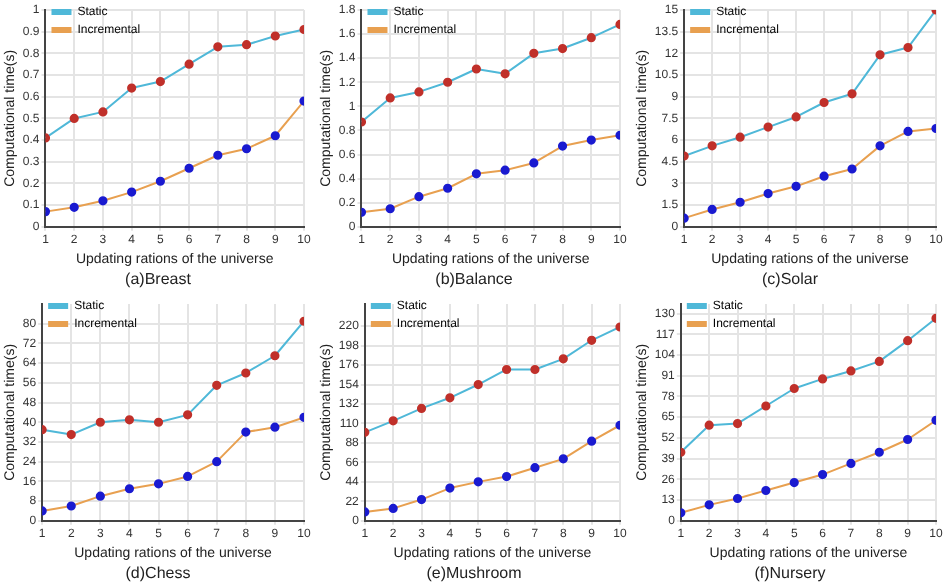 The height and width of the screenshot is (588, 948). Describe the element at coordinates (158, 280) in the screenshot. I see `text: (a)Breast` at that location.